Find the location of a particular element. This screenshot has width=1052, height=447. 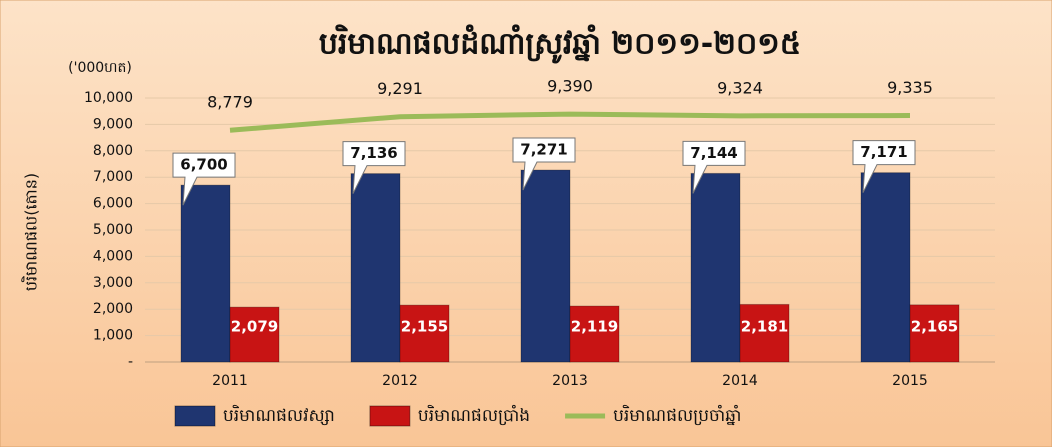

chart-title: បរិមាណផលដំណាំស្រូវឆ្នាំ ២០១១-២០១៥ is located at coordinates (560, 44).